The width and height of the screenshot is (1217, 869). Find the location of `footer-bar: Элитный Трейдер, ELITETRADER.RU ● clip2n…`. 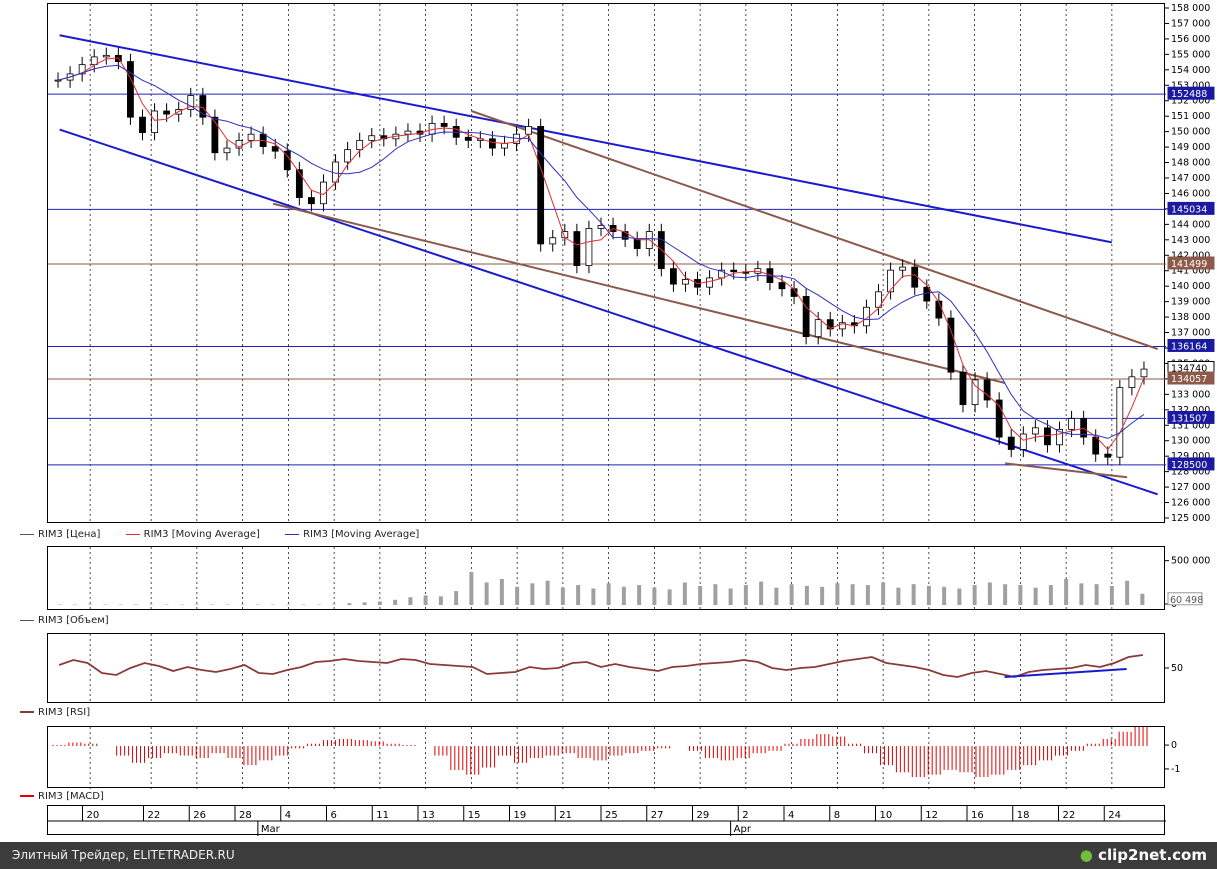

footer-bar: Элитный Трейдер, ELITETRADER.RU ● clip2n… is located at coordinates (608, 855).